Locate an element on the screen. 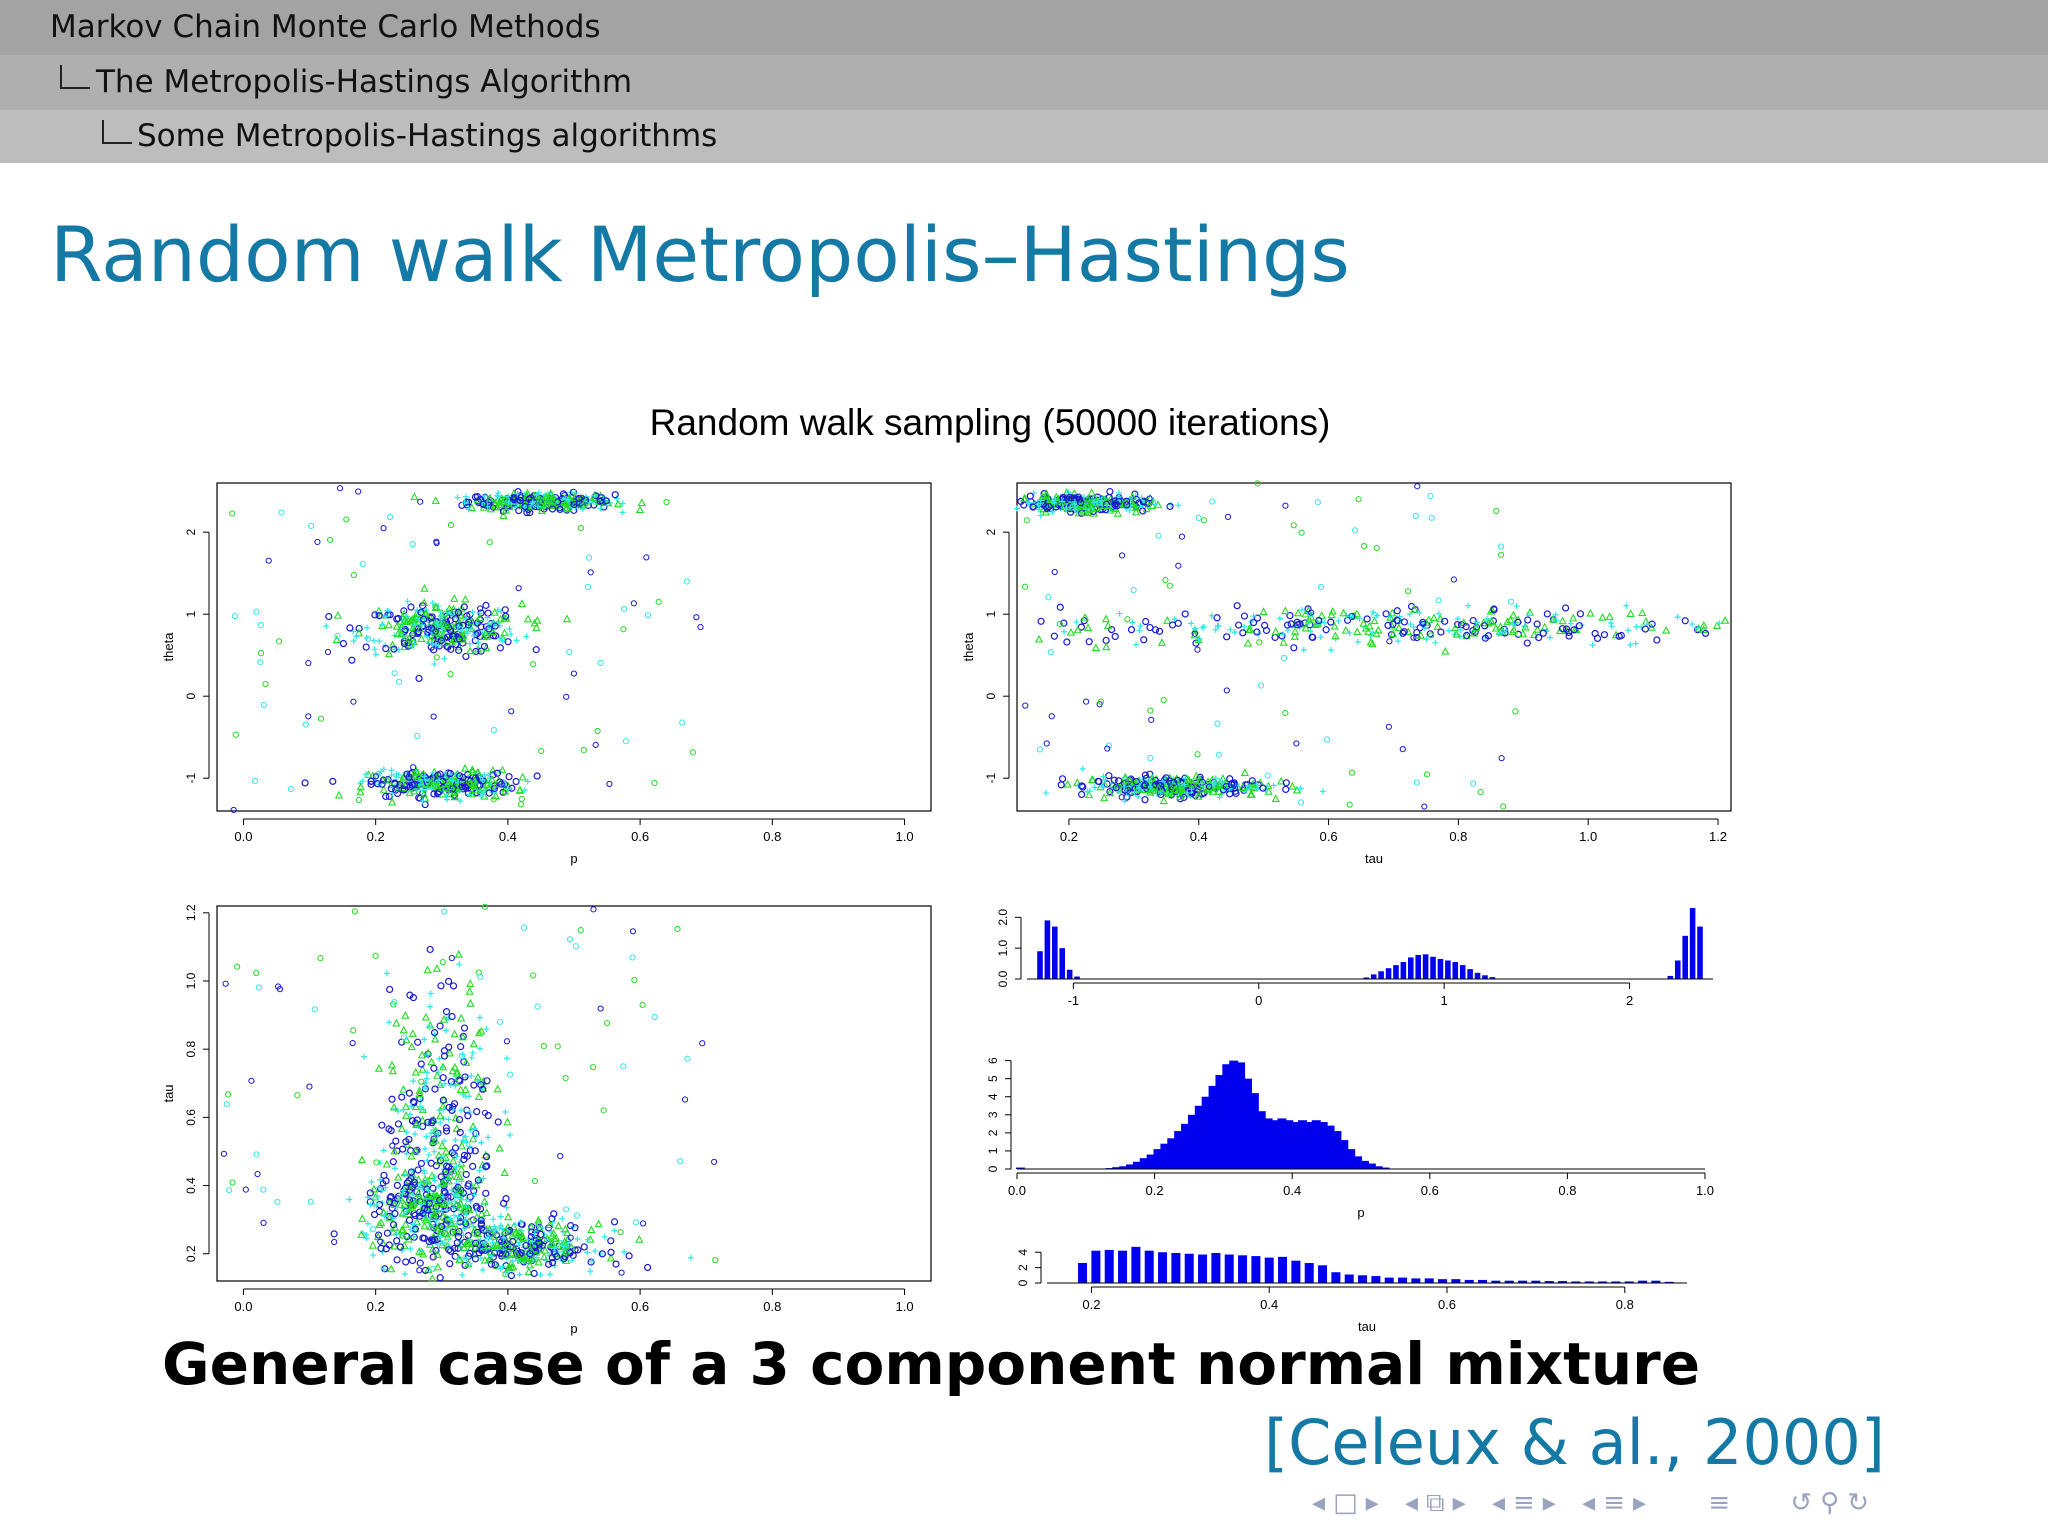 Image resolution: width=2048 pixels, height=1536 pixels. y-tick-label: -1 is located at coordinates (191, 778).